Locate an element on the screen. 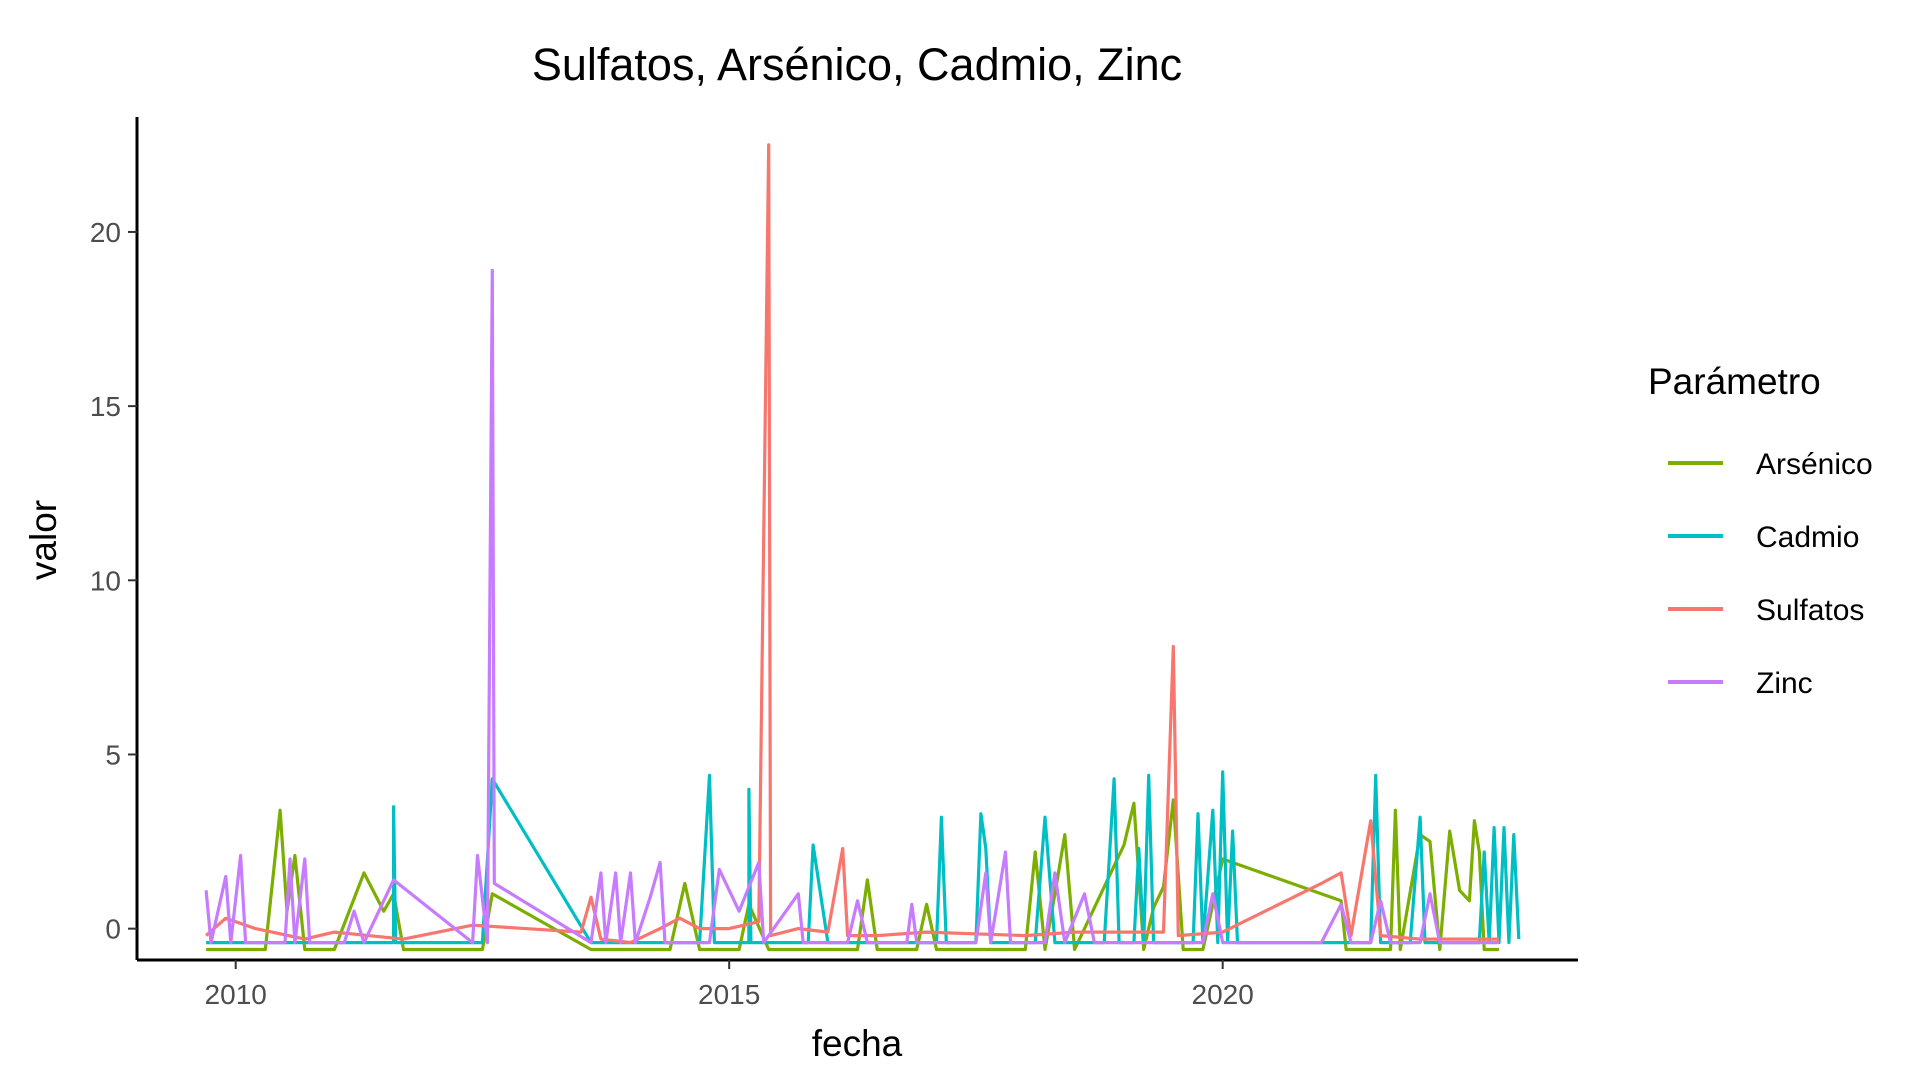 The height and width of the screenshot is (1080, 1920). y-tick-label: 15 is located at coordinates (105, 406).